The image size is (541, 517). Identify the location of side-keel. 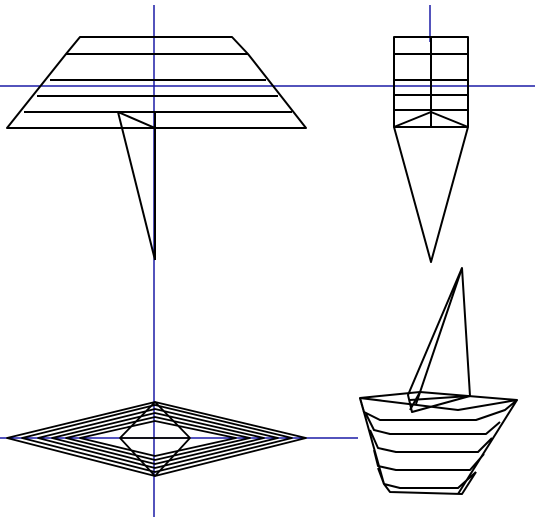
(431, 194).